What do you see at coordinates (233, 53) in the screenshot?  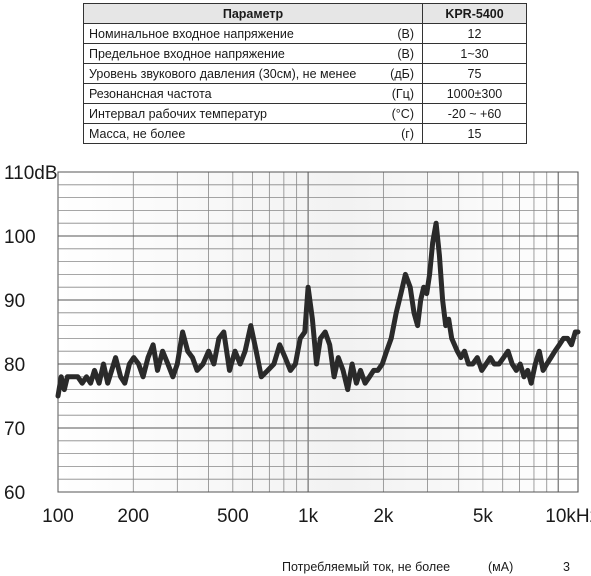 I see `param-name: Предельное входное напряжение` at bounding box center [233, 53].